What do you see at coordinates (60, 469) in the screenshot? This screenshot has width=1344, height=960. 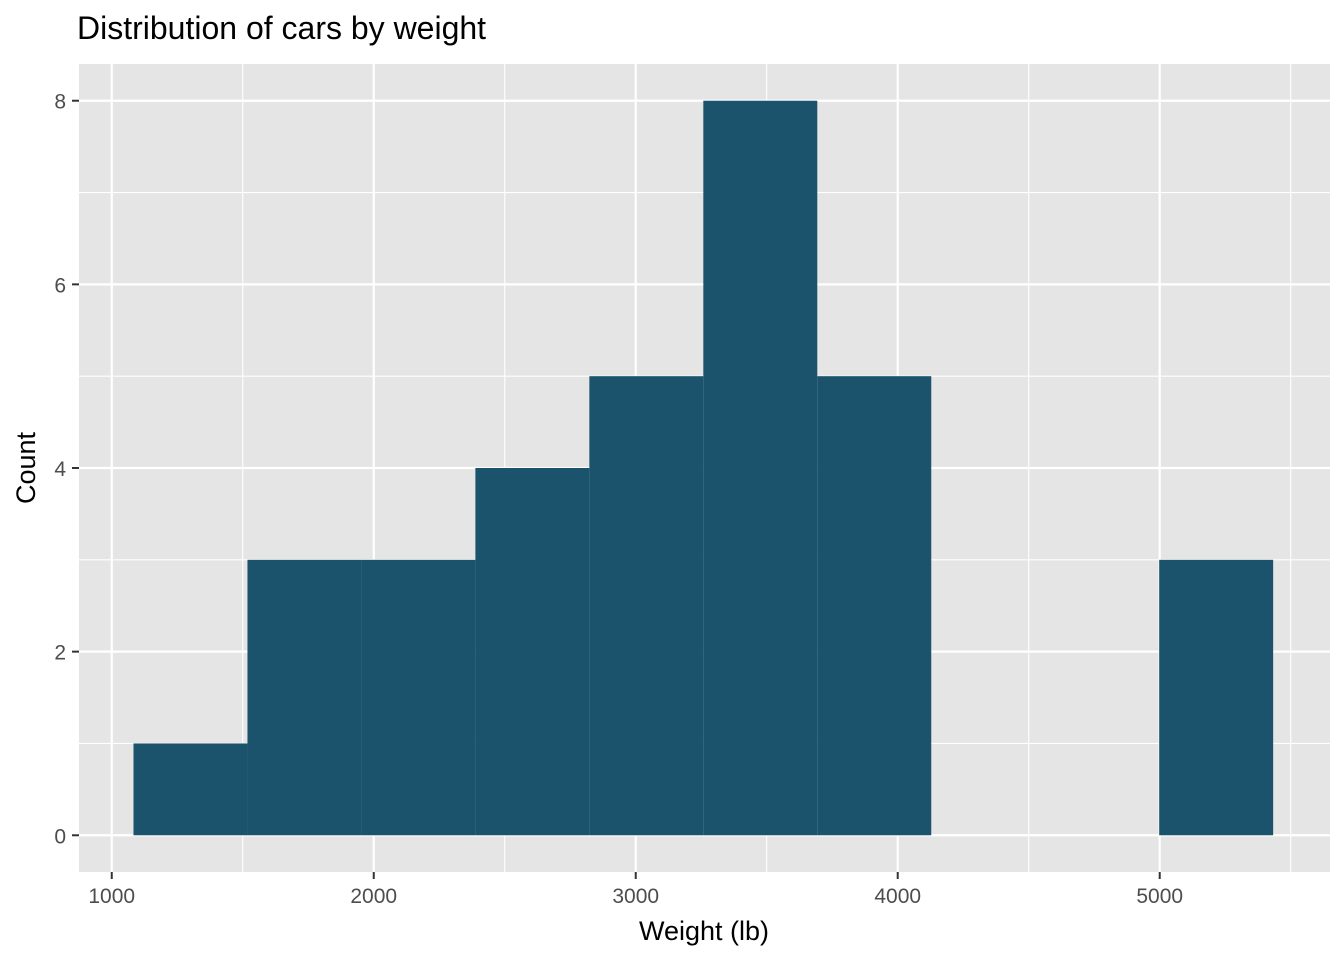 I see `y-tick-label: 4` at bounding box center [60, 469].